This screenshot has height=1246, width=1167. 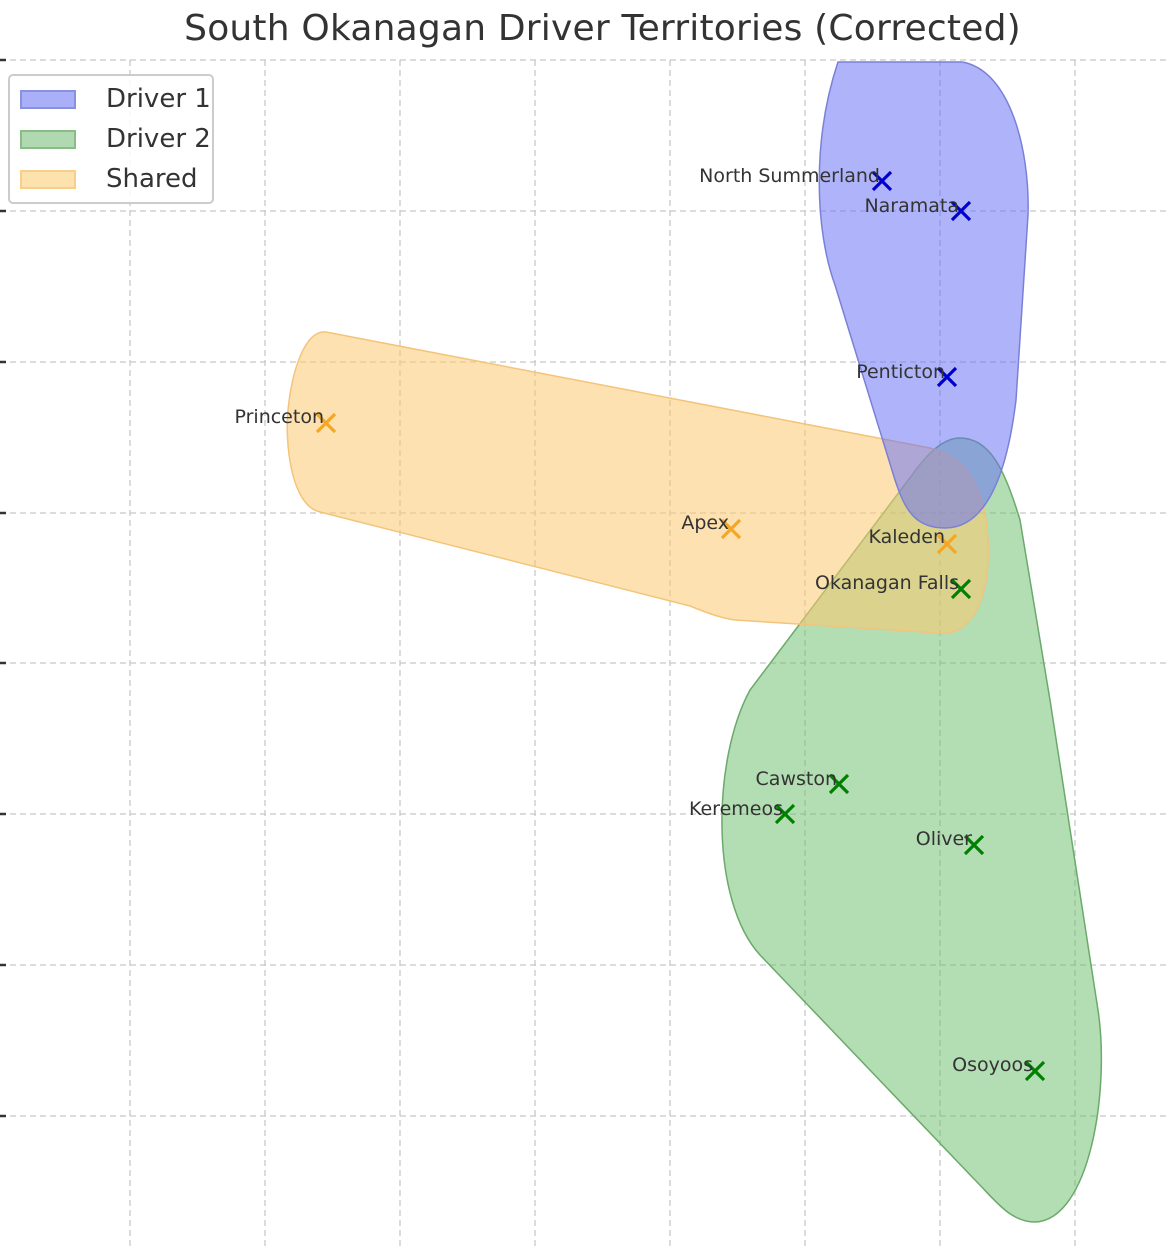 I want to click on y-axis-ticks, so click(x=3, y=588).